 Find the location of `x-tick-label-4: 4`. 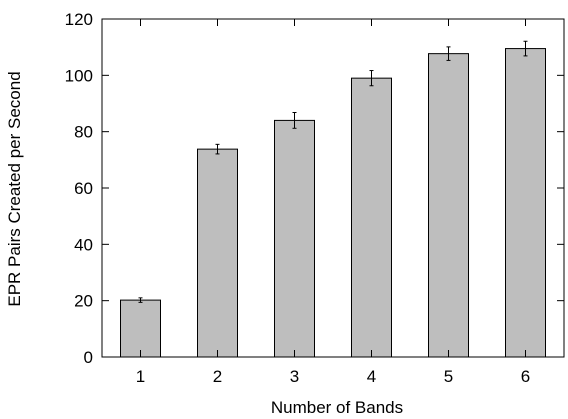

x-tick-label-4: 4 is located at coordinates (371, 376).